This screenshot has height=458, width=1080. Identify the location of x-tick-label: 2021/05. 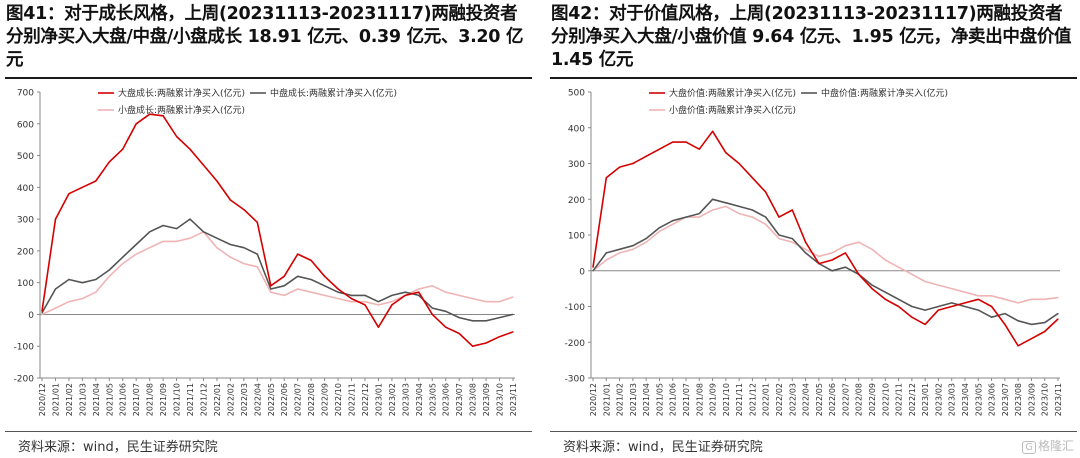
(109, 399).